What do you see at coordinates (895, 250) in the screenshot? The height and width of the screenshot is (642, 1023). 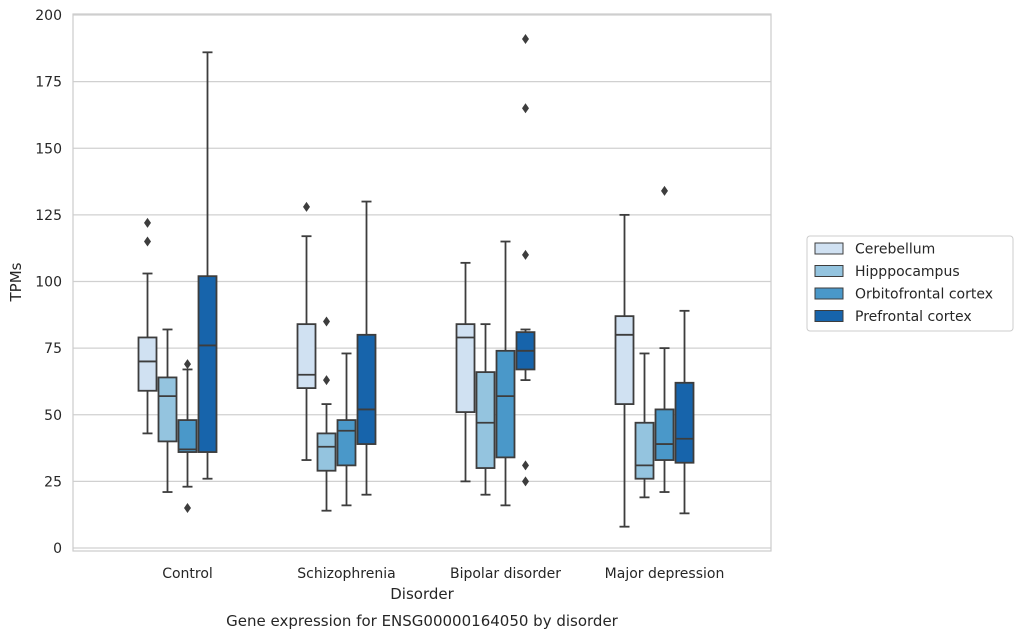 I see `legend-label: Cerebellum` at bounding box center [895, 250].